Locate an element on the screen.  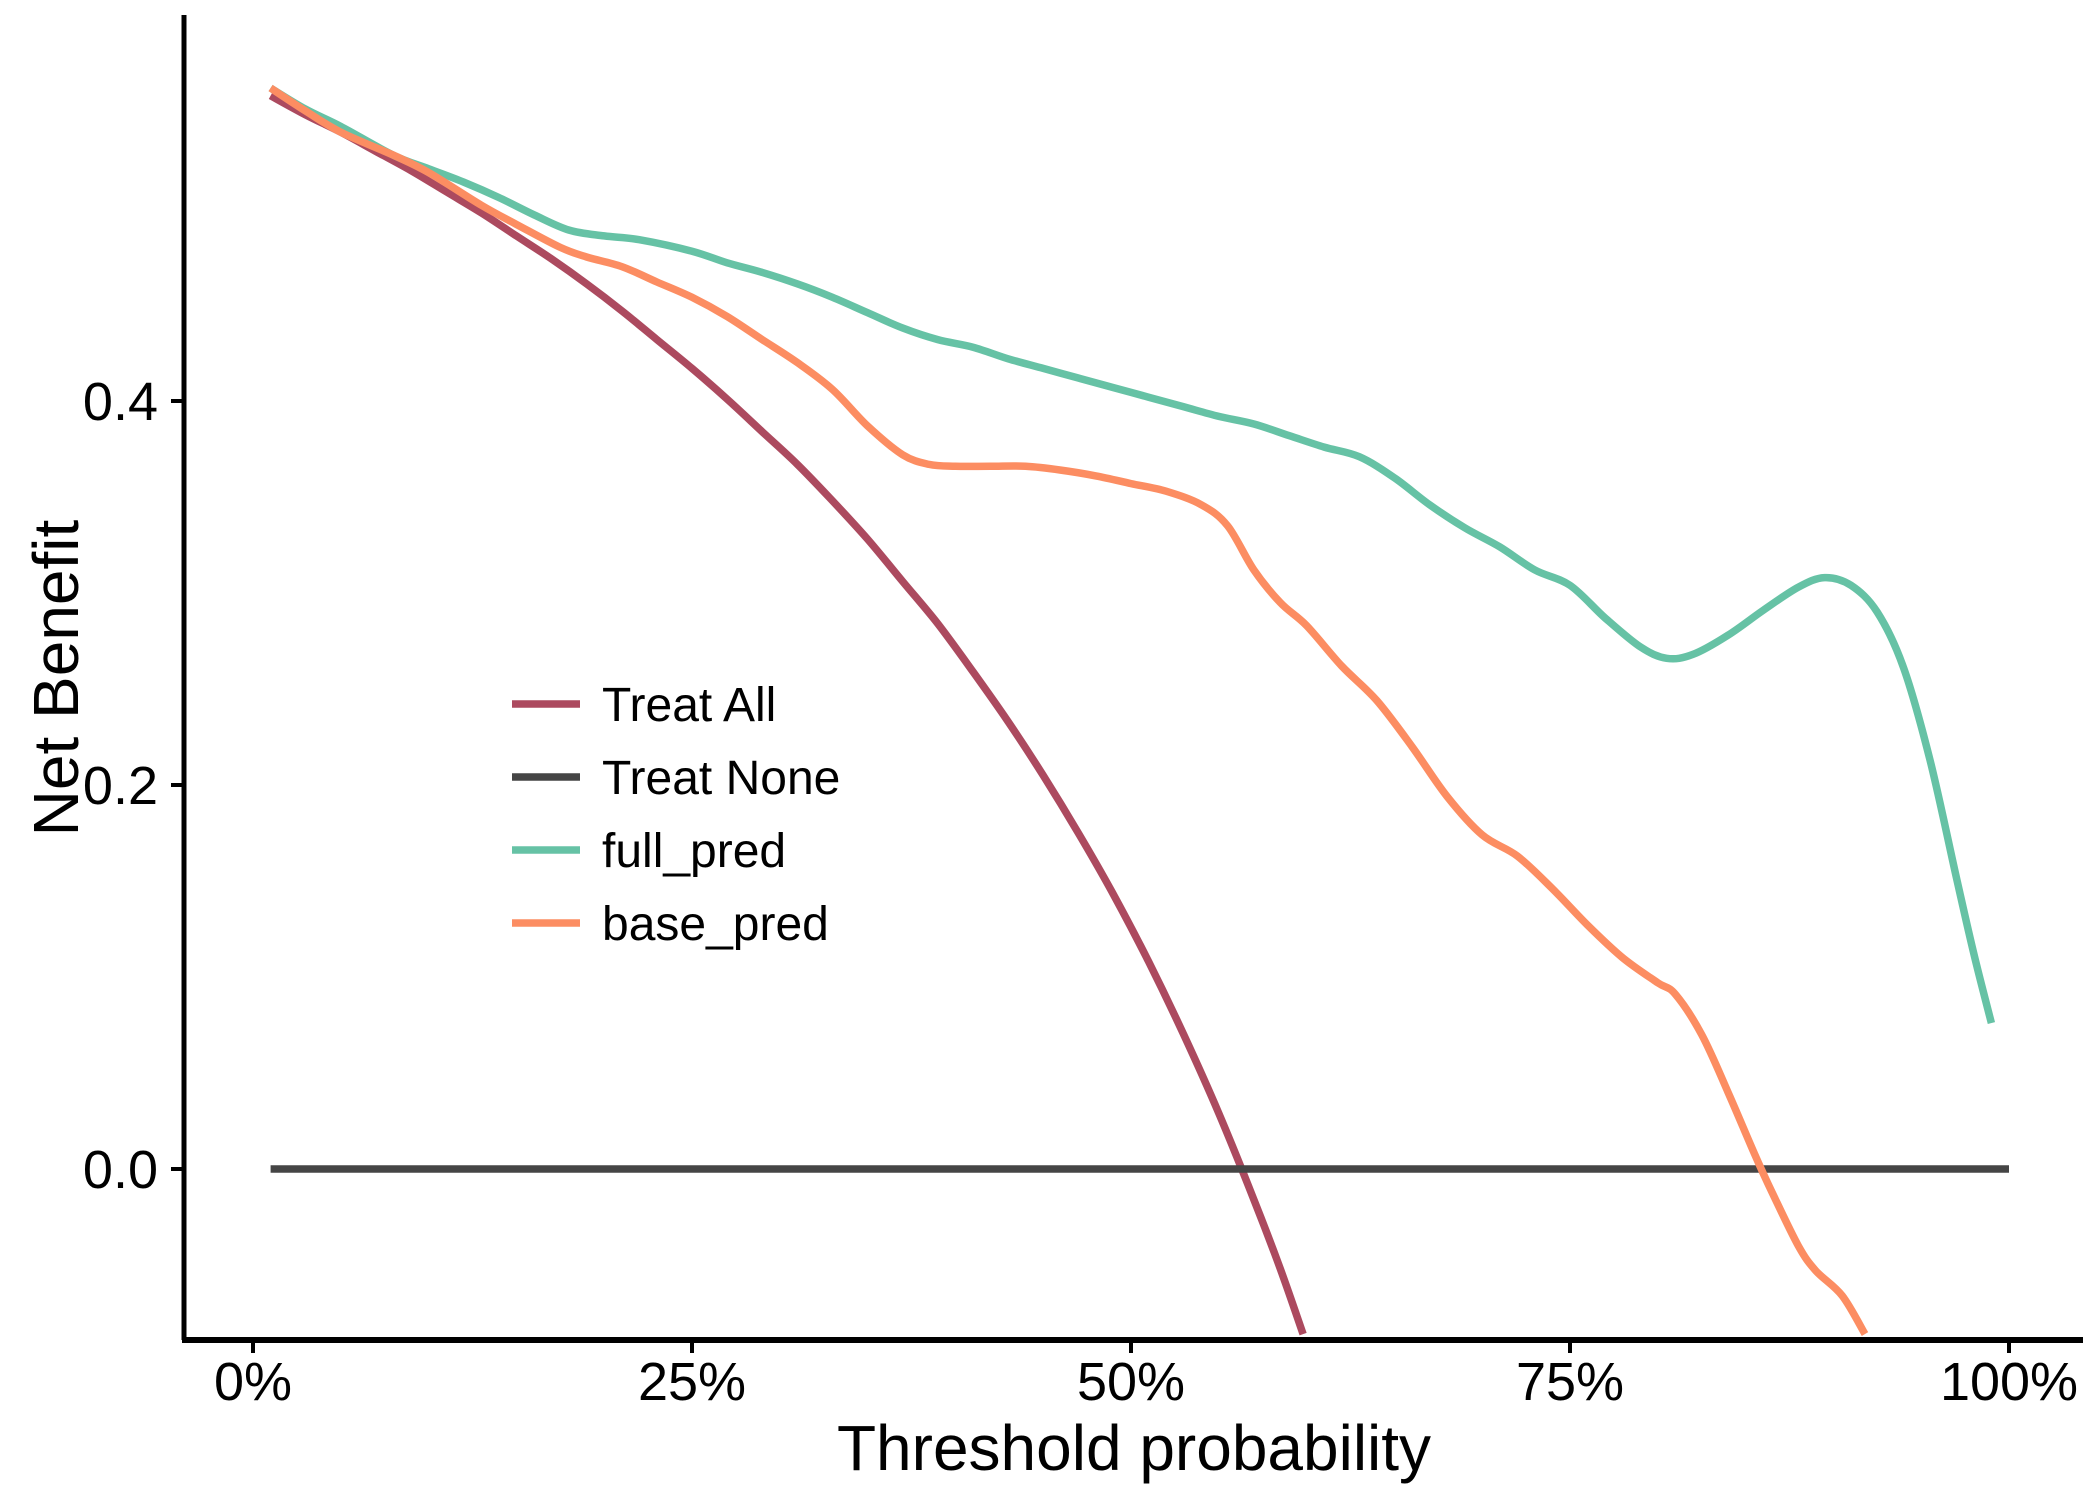
y-tick-label-0-2: 0.2 is located at coordinates (120, 786).